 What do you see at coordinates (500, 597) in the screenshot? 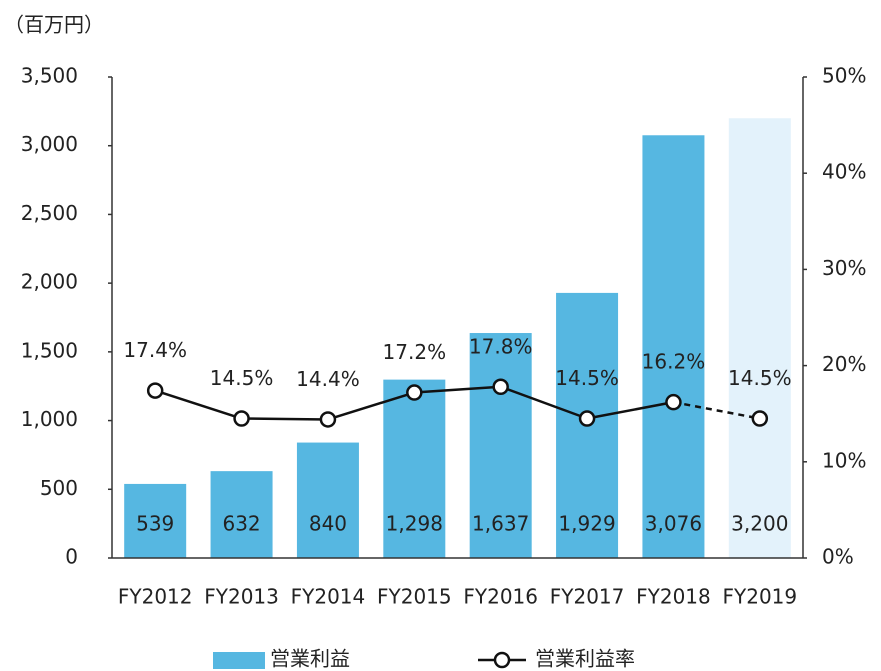
I see `x-tick-label: FY2016` at bounding box center [500, 597].